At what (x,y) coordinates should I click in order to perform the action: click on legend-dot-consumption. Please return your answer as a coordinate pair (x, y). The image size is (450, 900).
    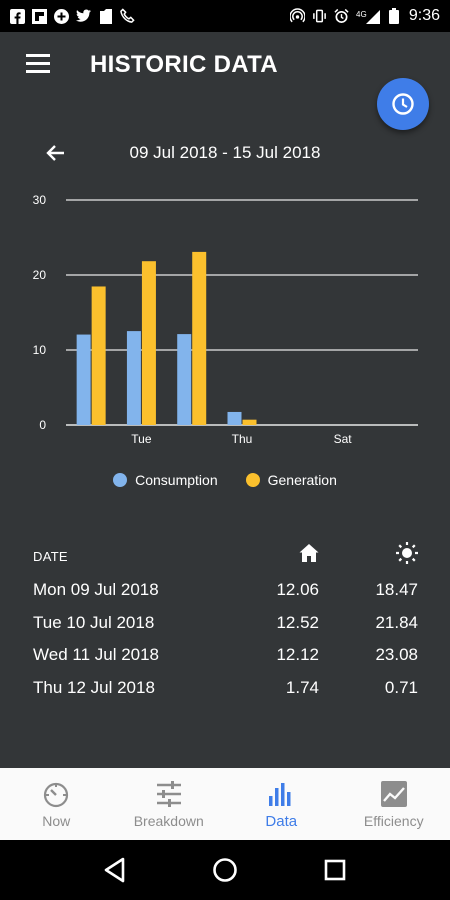
    Looking at the image, I should click on (120, 480).